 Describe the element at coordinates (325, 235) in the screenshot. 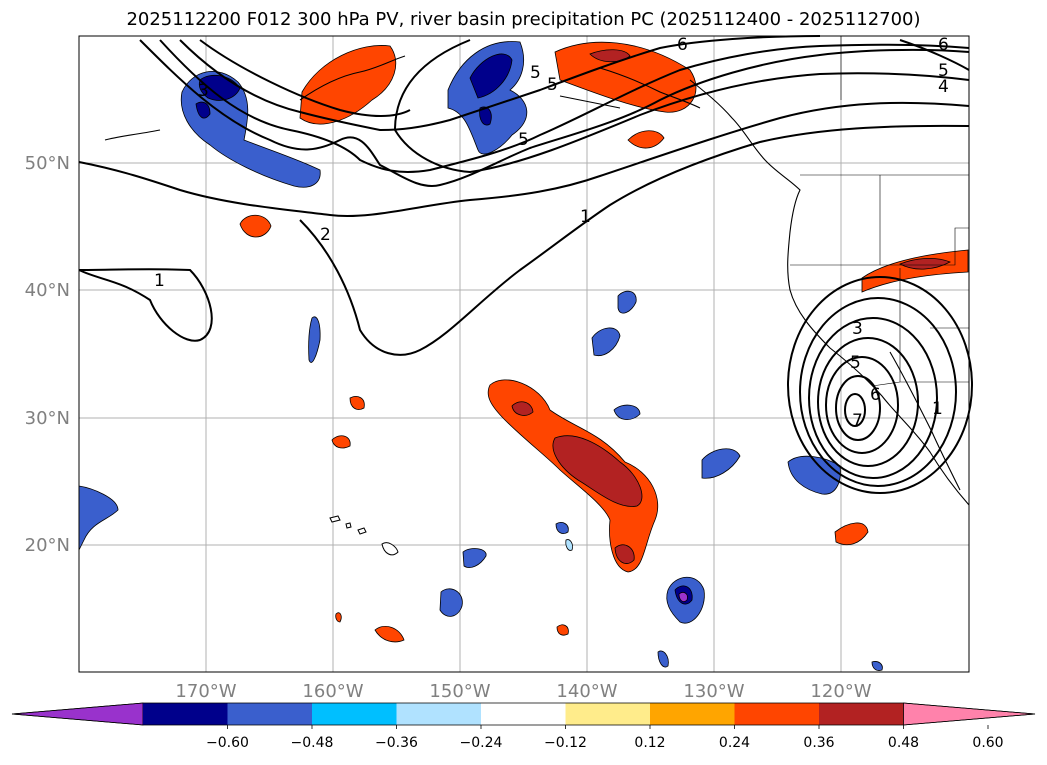

I see `contour-label: 2` at that location.